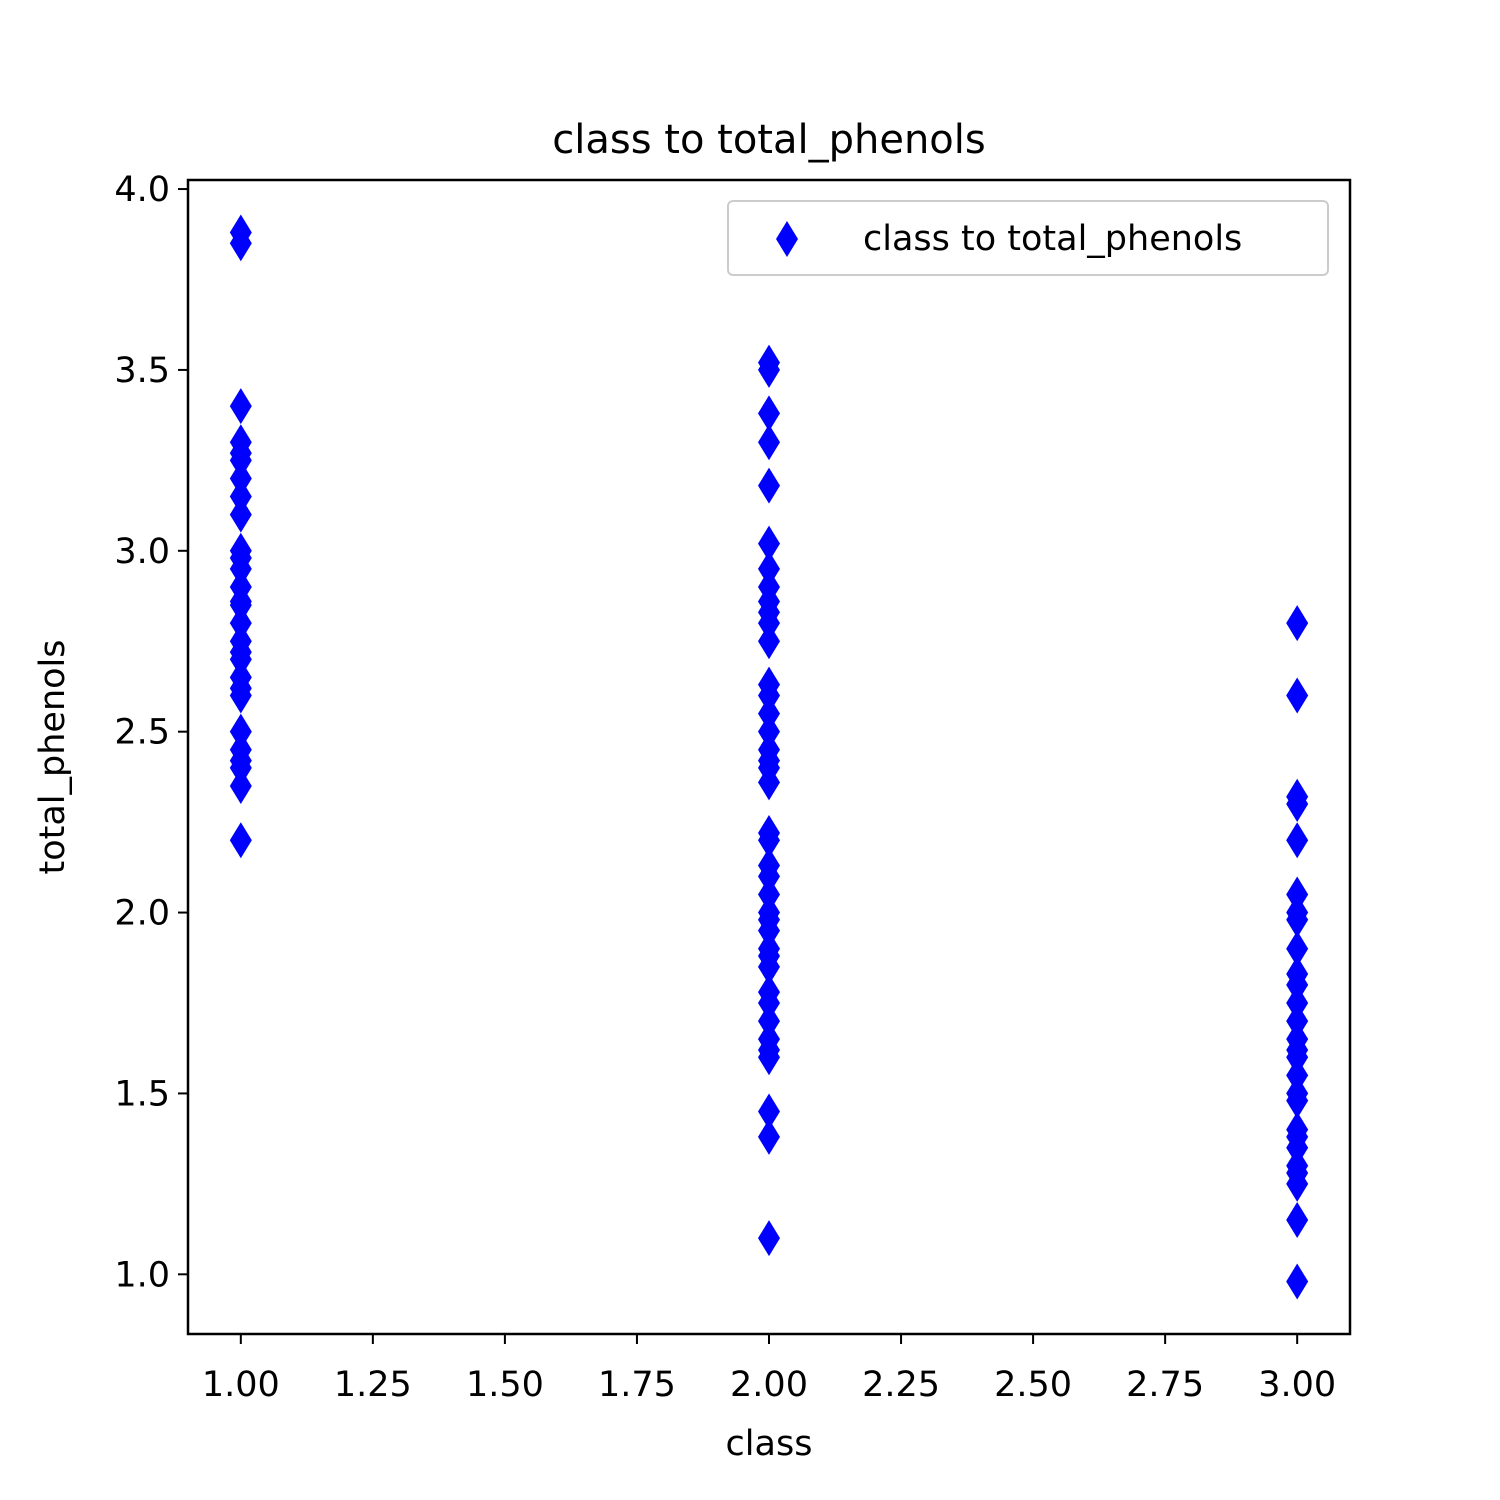  What do you see at coordinates (505, 1385) in the screenshot?
I see `x-tick-label: 1.50` at bounding box center [505, 1385].